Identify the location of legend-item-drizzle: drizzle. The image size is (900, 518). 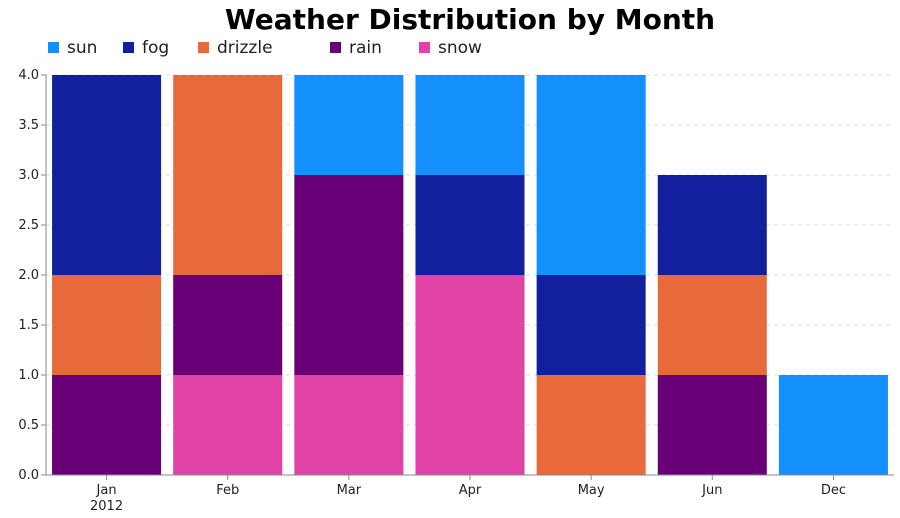
(235, 48).